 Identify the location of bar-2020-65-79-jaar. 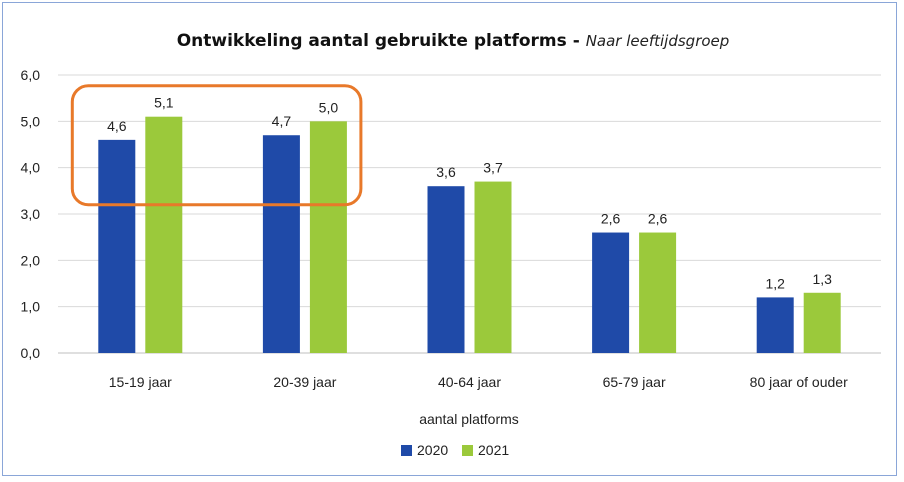
(611, 292).